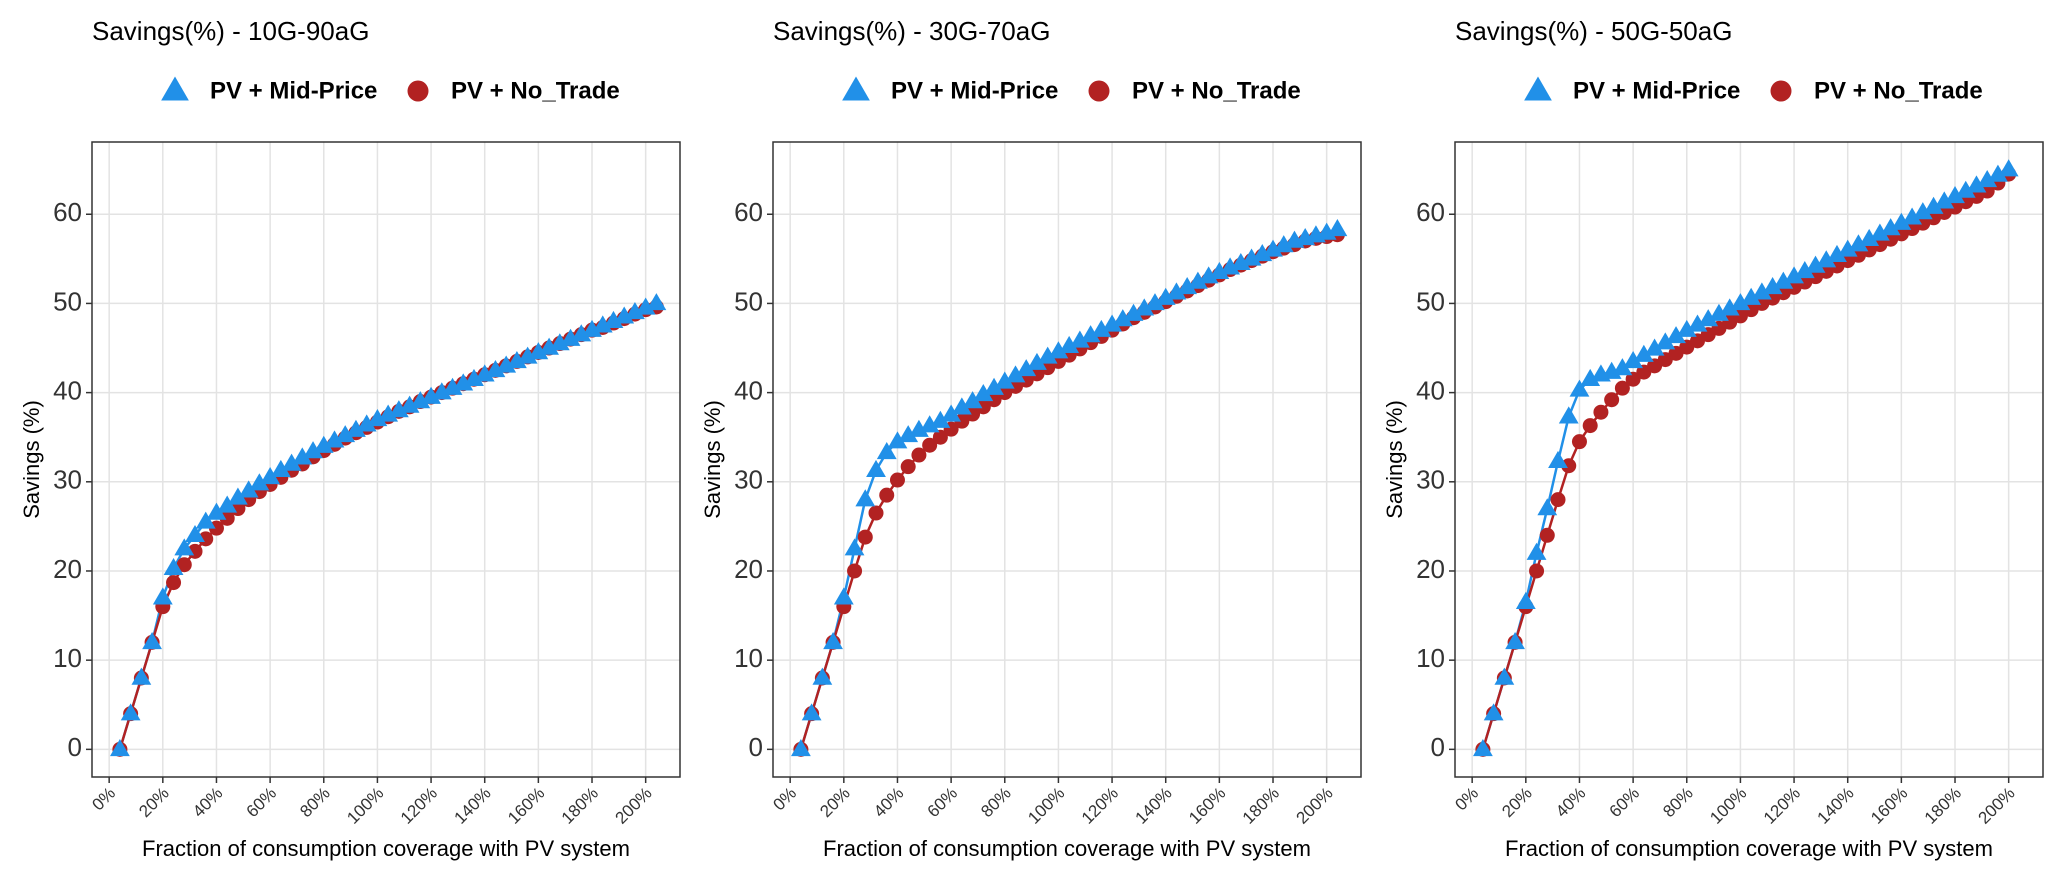  Describe the element at coordinates (1216, 90) in the screenshot. I see `legend-label: PV + No_Trade` at that location.